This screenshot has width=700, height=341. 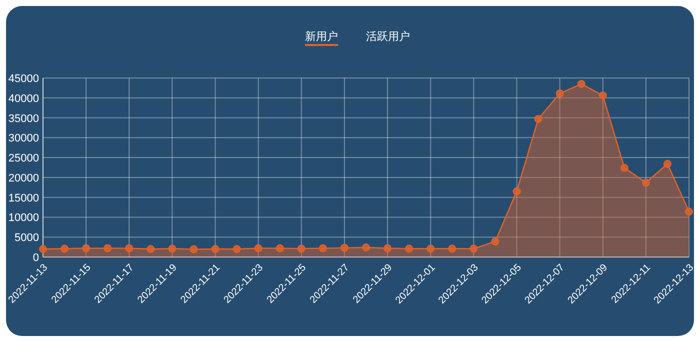 What do you see at coordinates (23, 158) in the screenshot?
I see `y-tick-label: 25000` at bounding box center [23, 158].